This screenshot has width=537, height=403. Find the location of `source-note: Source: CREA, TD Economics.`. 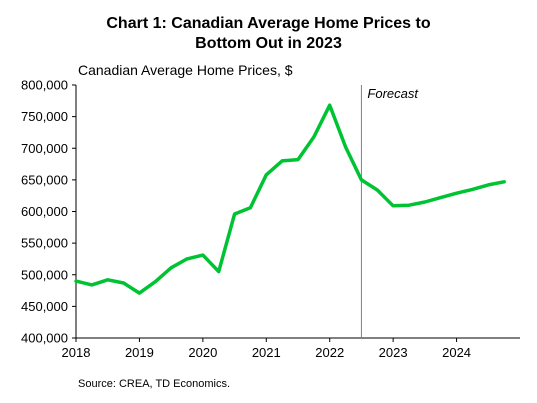

source-note: Source: CREA, TD Economics. is located at coordinates (154, 384).